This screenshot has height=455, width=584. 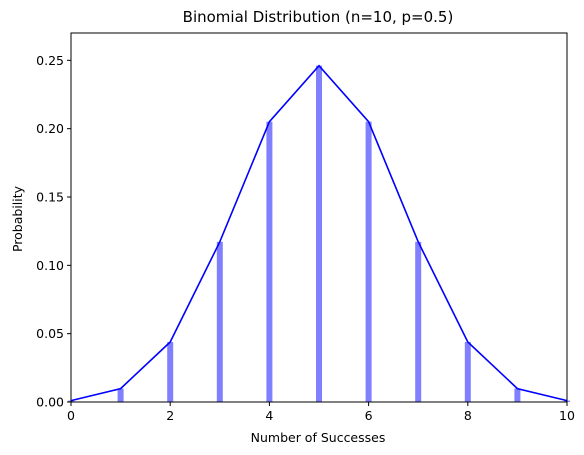 What do you see at coordinates (369, 415) in the screenshot?
I see `x-tick-label: 6` at bounding box center [369, 415].